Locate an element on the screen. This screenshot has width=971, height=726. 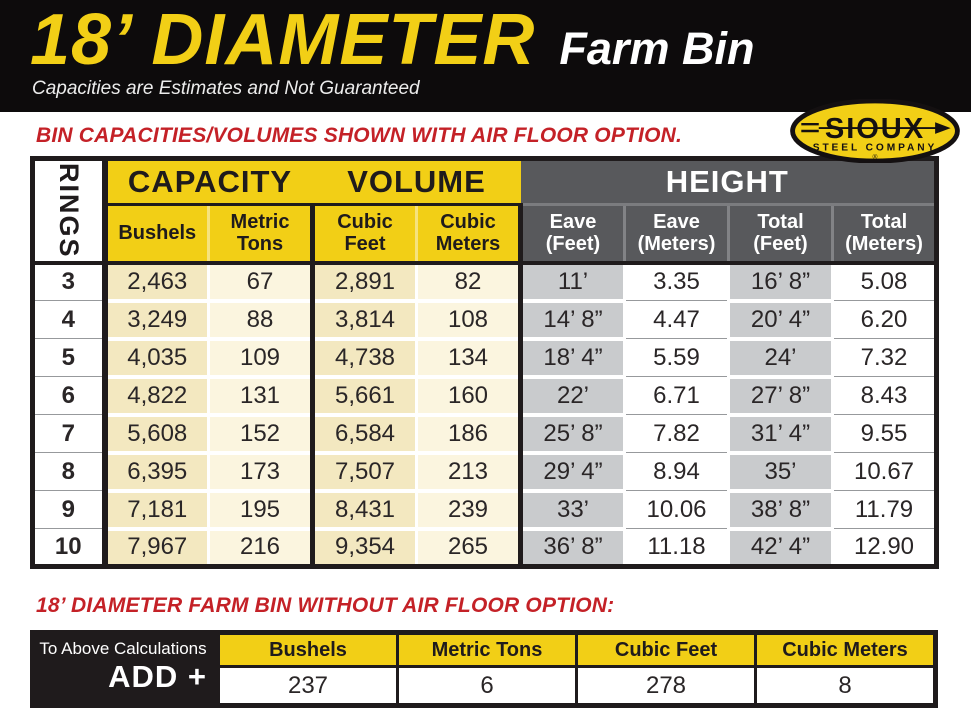
value-cell: 3.35 is located at coordinates (677, 281).